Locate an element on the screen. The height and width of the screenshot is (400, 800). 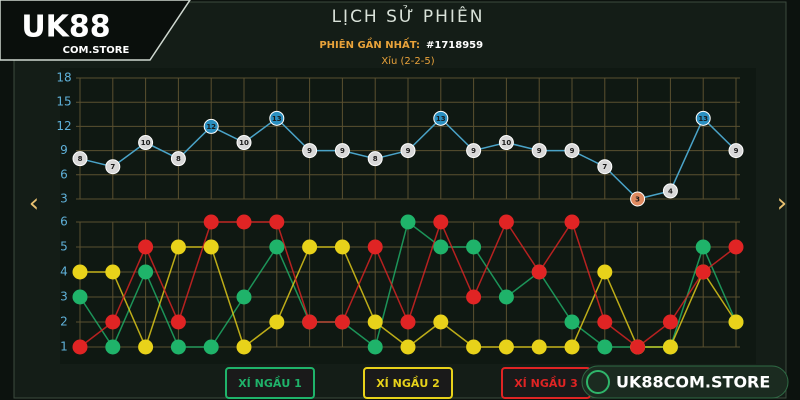
y-tick-label: 18 is located at coordinates (63, 78).